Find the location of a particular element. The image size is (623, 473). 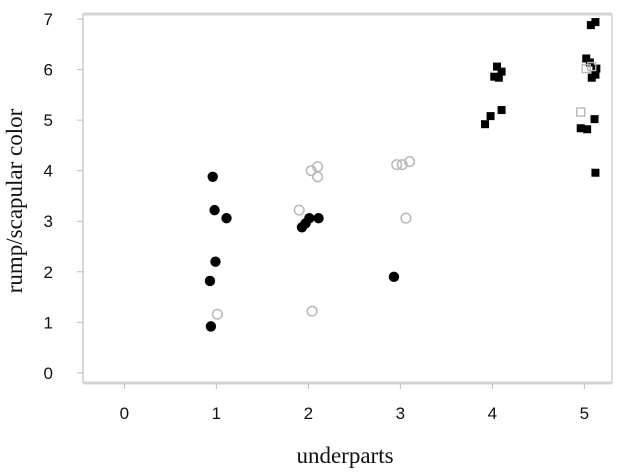

y-tick-label-3: 3 is located at coordinates (48, 221).